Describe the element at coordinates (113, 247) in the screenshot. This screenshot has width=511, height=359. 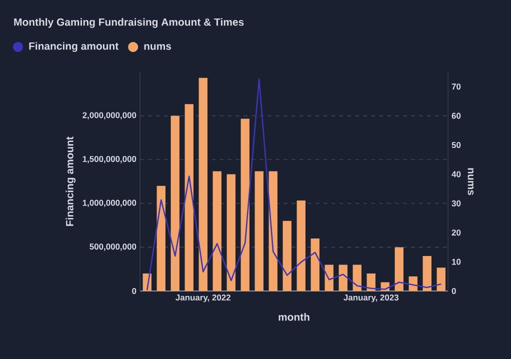
I see `y-tick-label: 500,000,000` at that location.